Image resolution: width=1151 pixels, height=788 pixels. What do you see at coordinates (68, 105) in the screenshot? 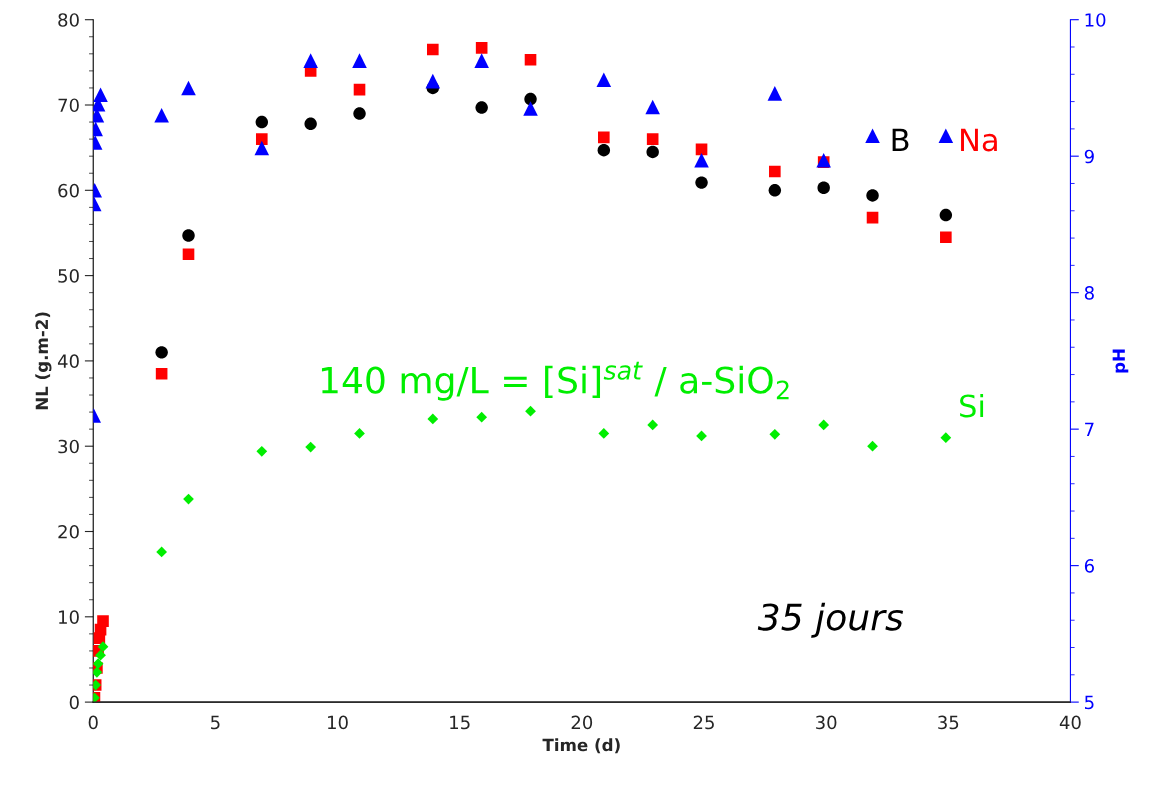
I see `y-tick-label: 70` at bounding box center [68, 105].